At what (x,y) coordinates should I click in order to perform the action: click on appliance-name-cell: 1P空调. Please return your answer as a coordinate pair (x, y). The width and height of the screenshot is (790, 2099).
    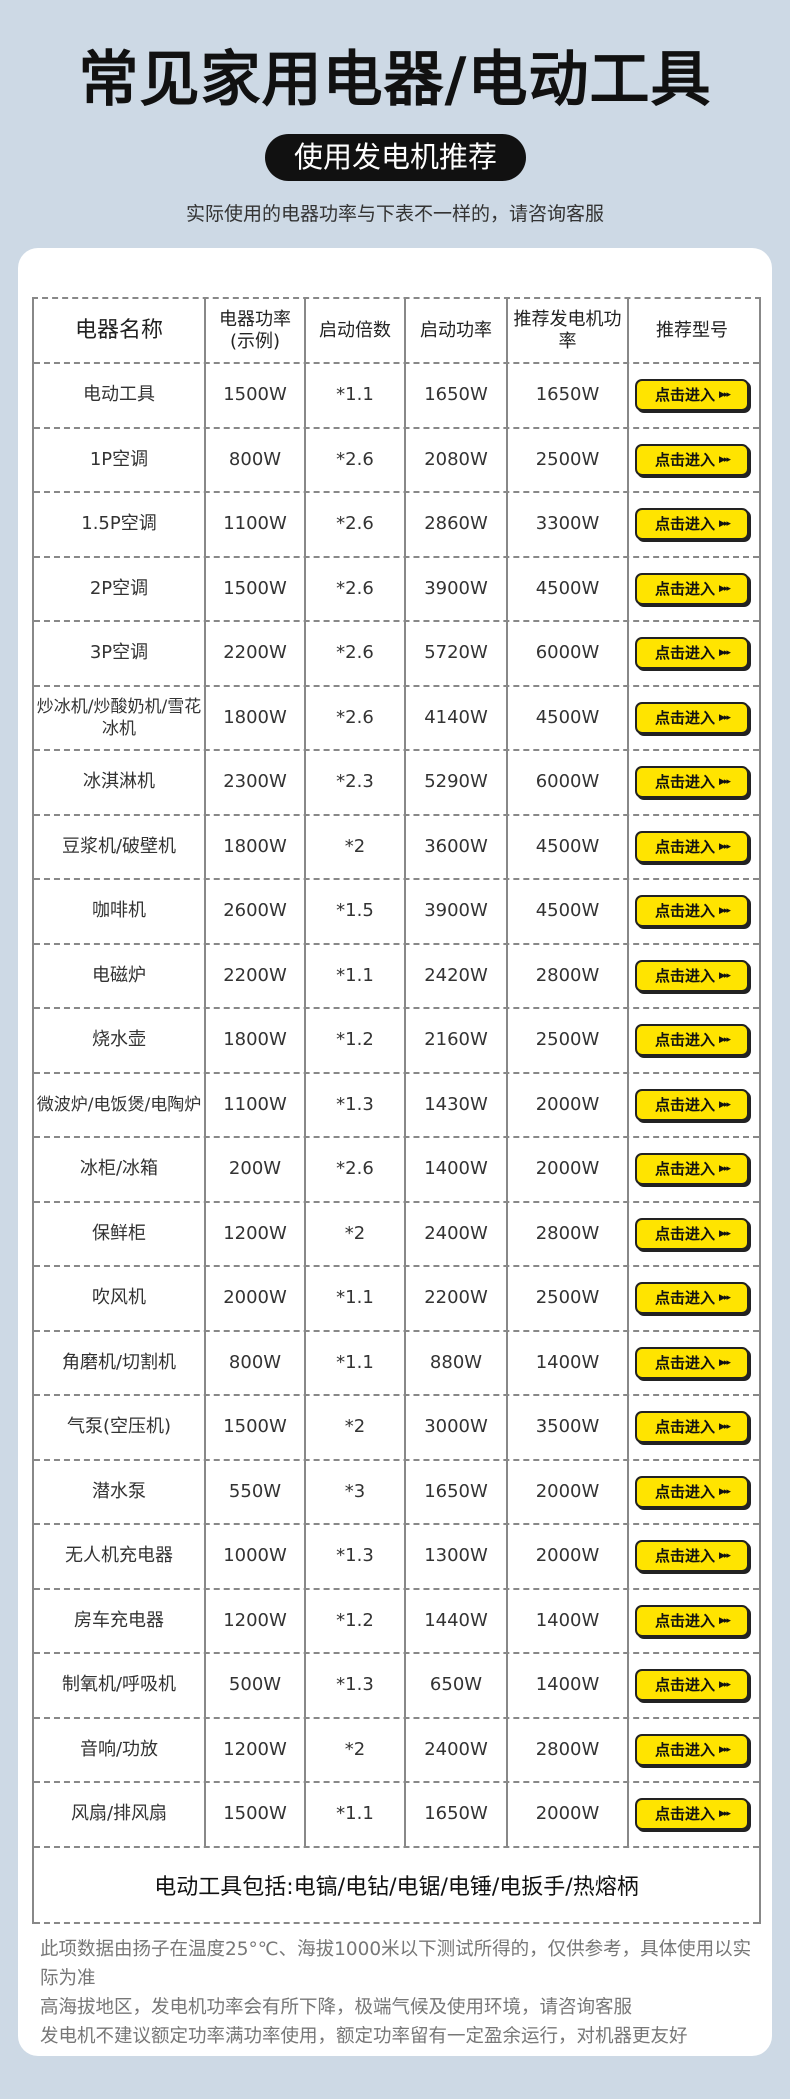
    Looking at the image, I should click on (120, 459).